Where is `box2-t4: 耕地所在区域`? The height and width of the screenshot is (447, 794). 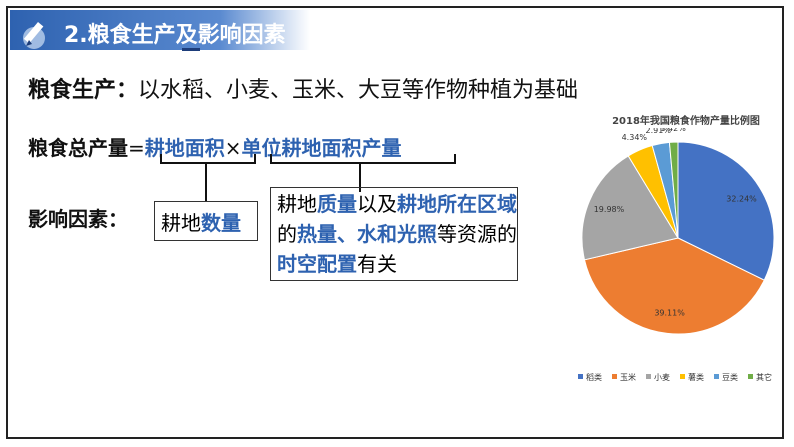 box2-t4: 耕地所在区域 is located at coordinates (457, 204).